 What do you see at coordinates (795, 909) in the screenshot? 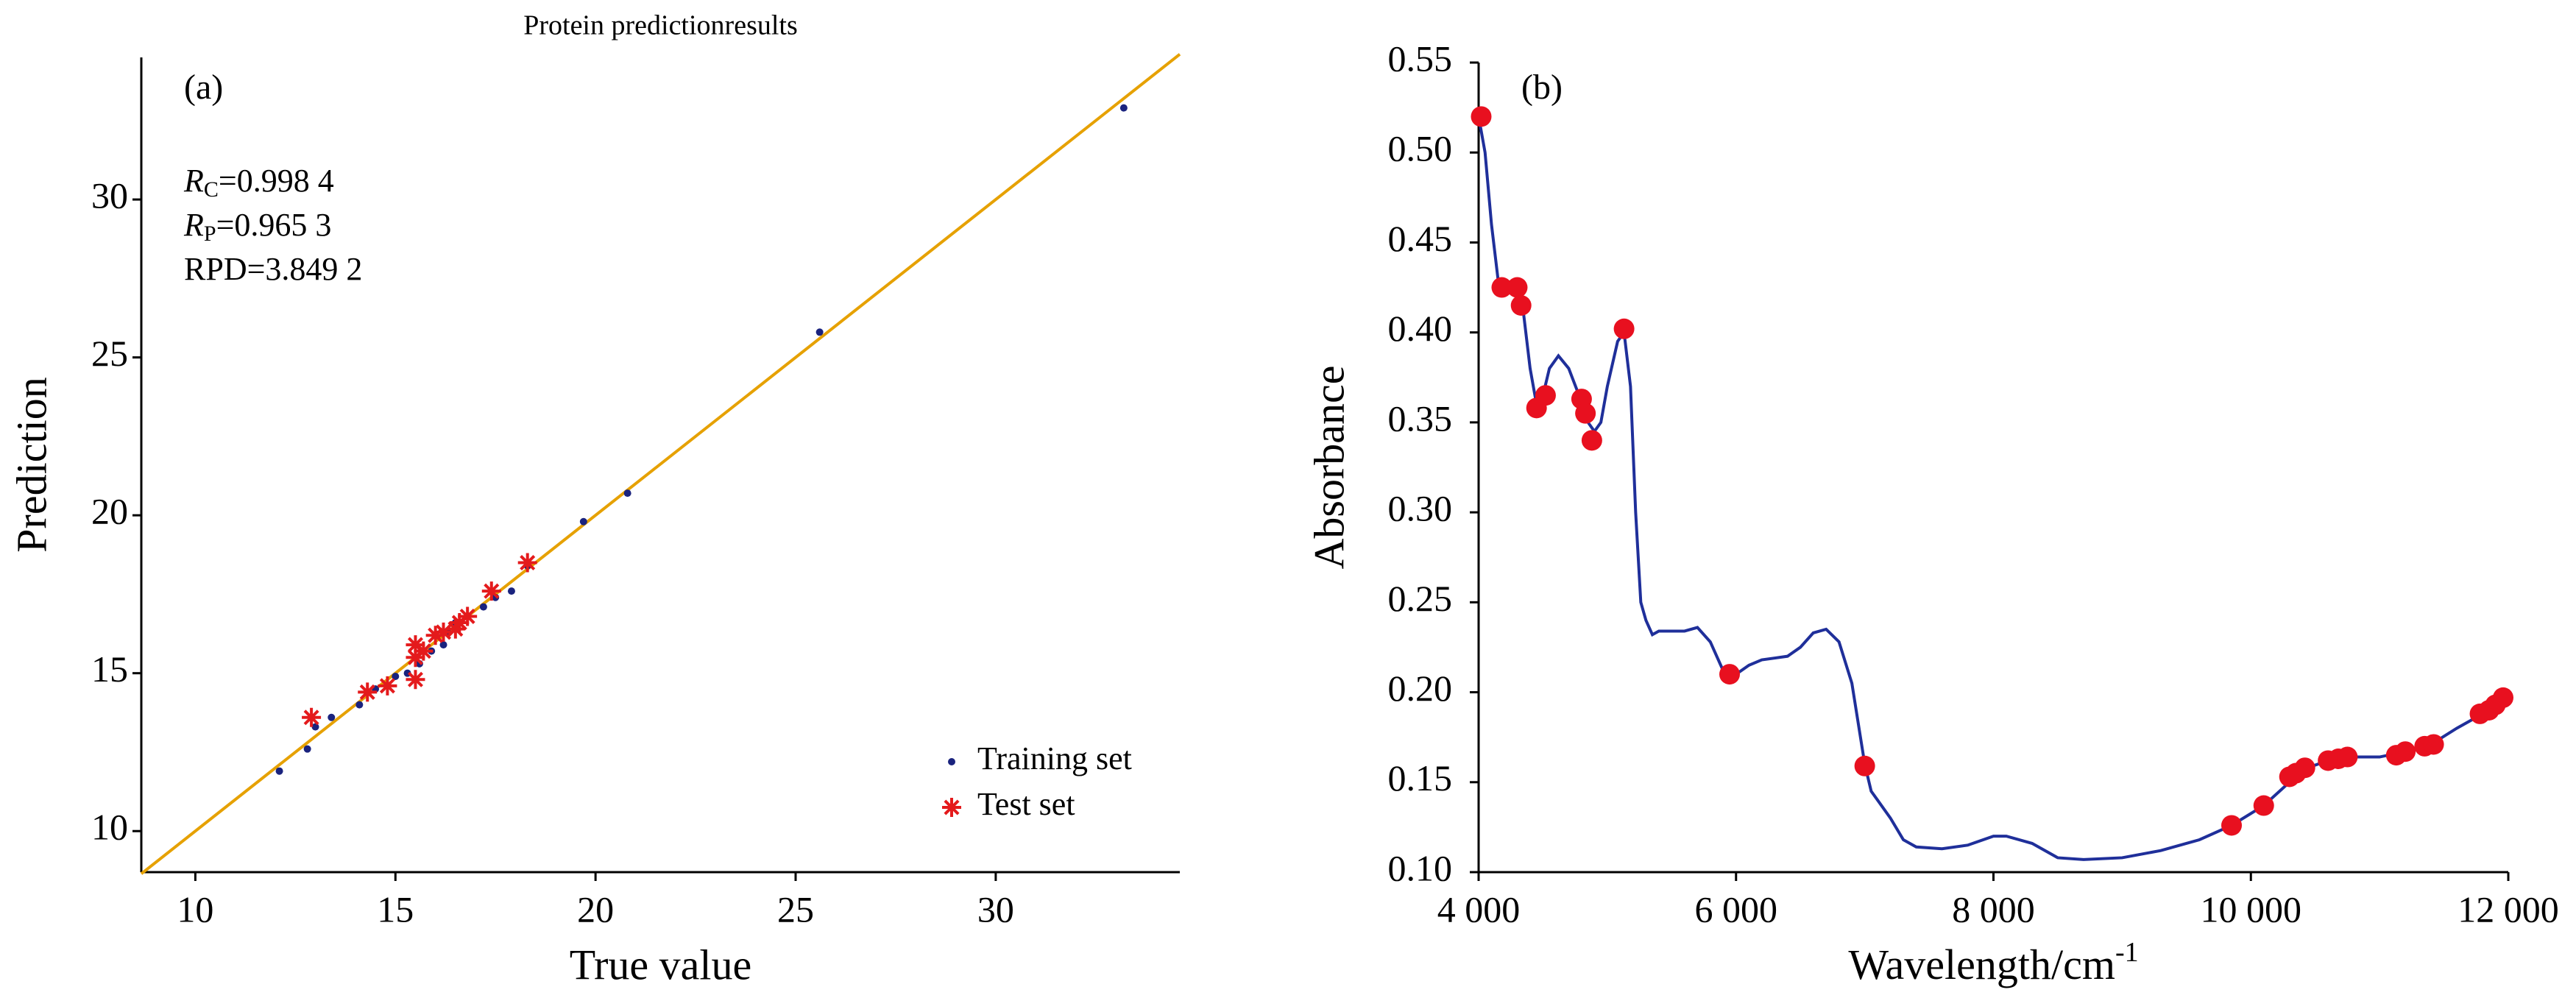
I see `x-tick-label: 25` at bounding box center [795, 909].